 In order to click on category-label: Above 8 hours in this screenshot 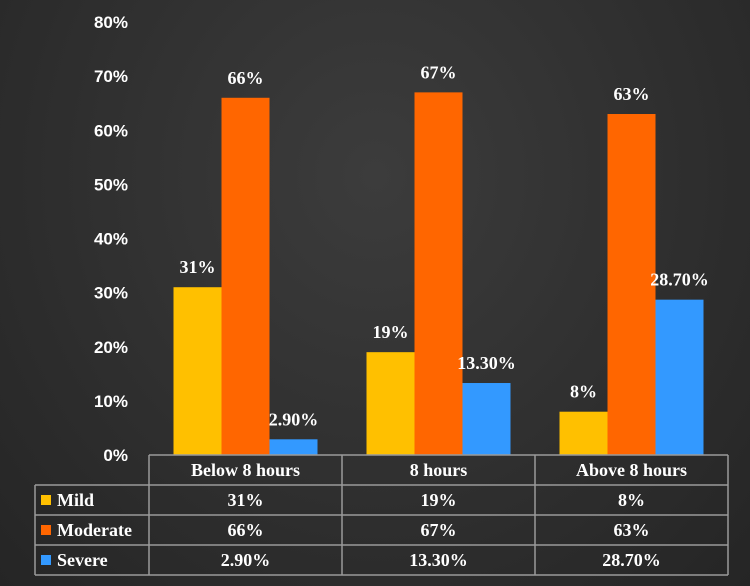, I will do `click(631, 470)`.